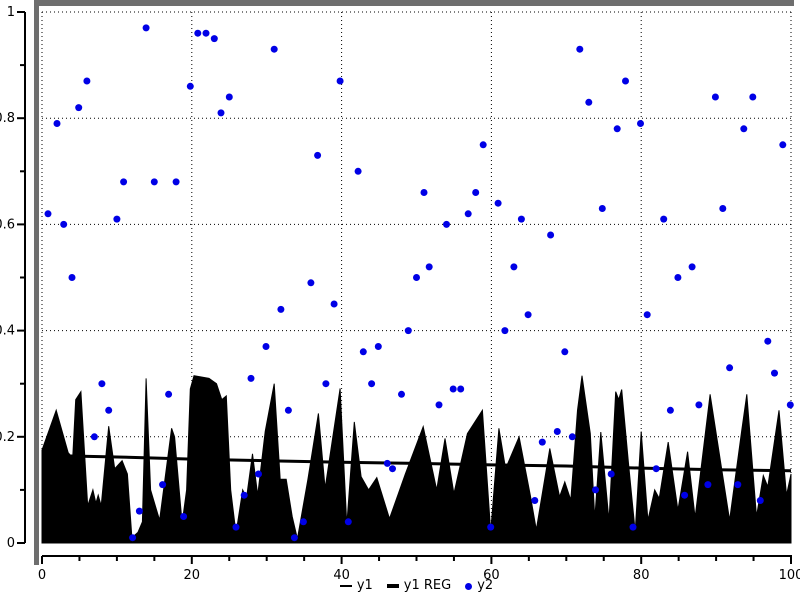 The width and height of the screenshot is (800, 600). I want to click on thin-line-icon, so click(345, 586).